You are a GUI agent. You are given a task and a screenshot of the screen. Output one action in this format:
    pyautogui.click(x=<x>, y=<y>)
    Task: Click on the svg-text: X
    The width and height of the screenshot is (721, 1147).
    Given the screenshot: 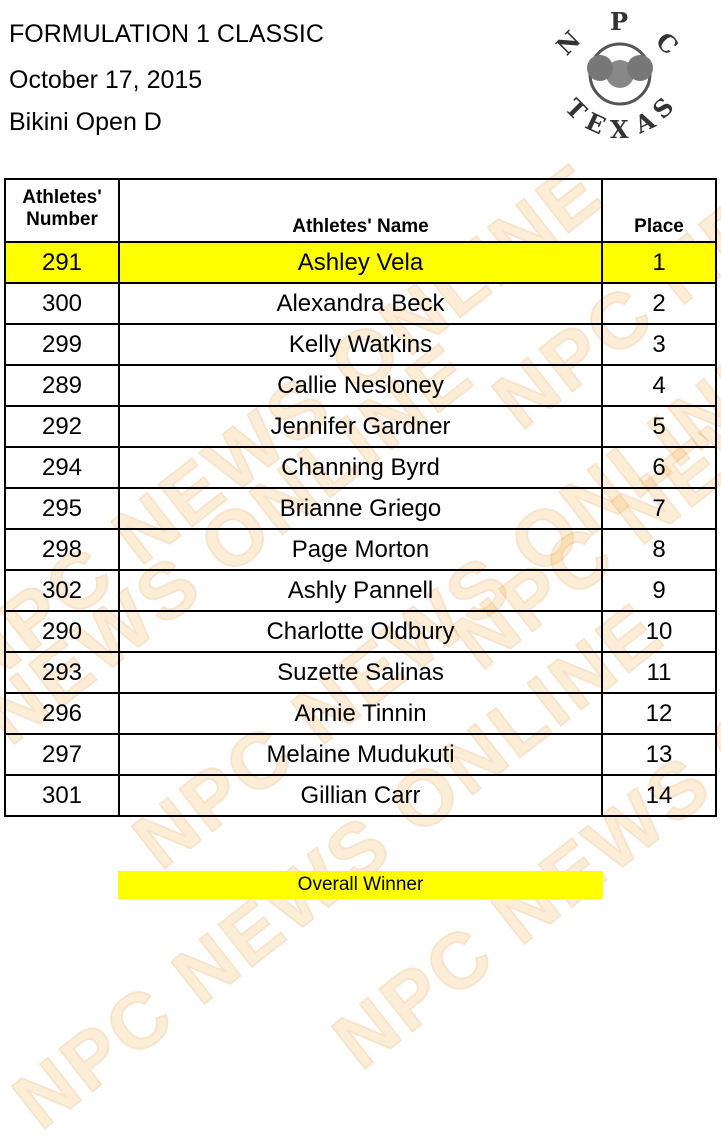 What is the action you would take?
    pyautogui.click(x=619, y=127)
    